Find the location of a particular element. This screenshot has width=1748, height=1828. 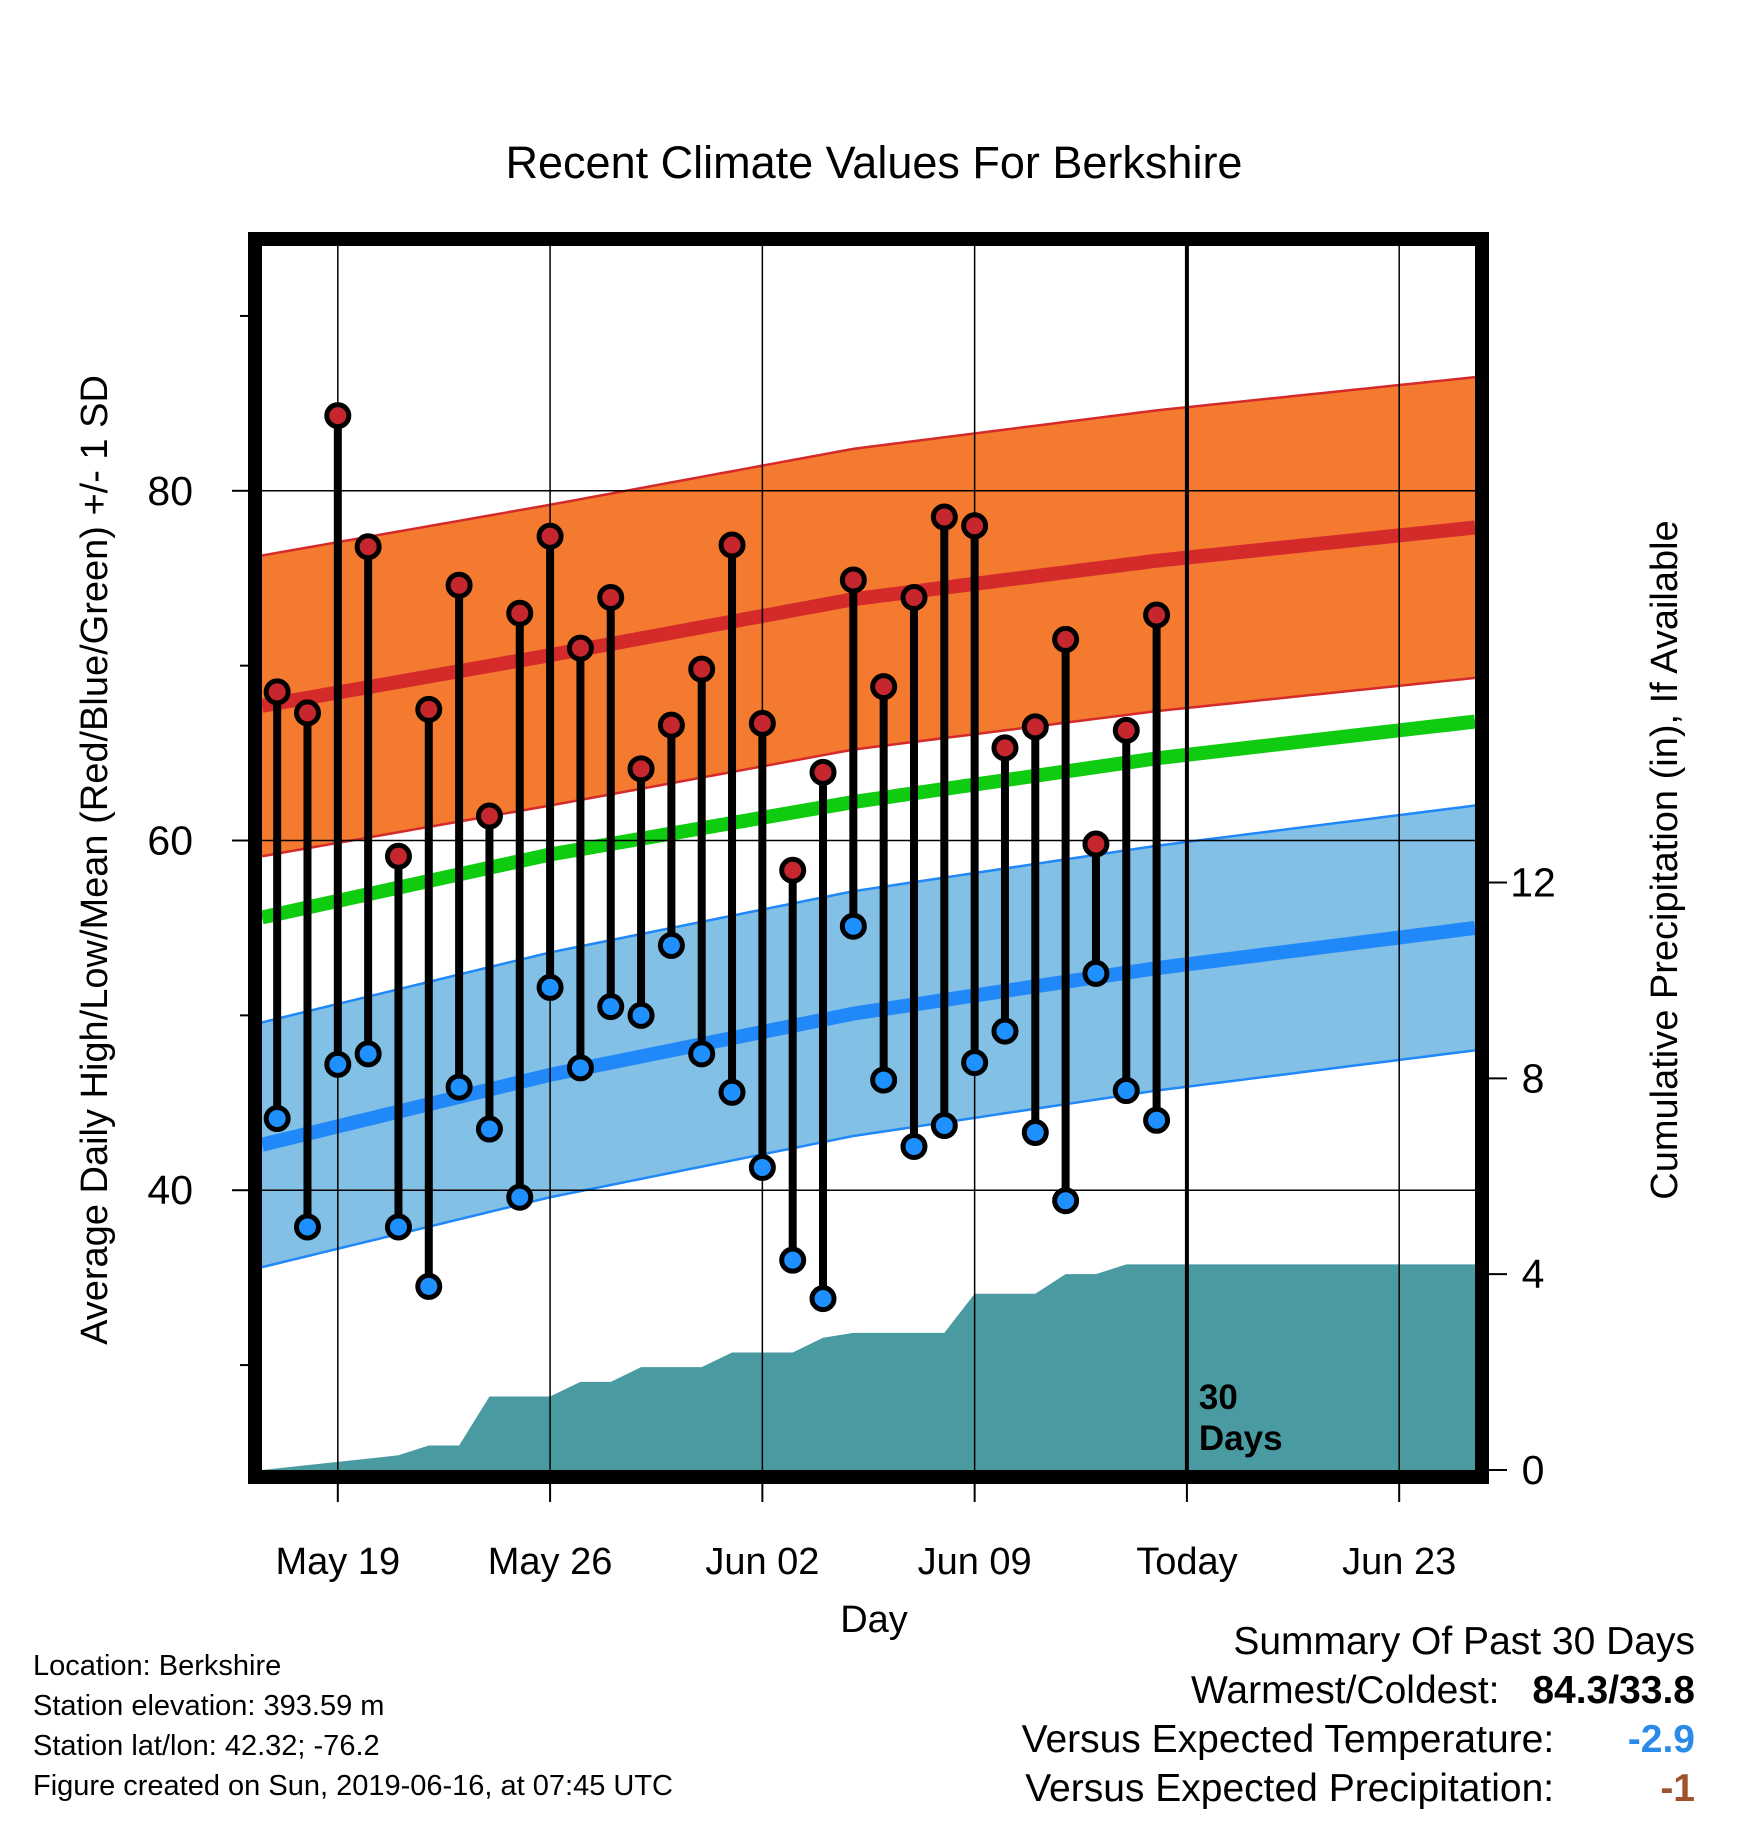

x-axis-label: Day is located at coordinates (874, 1620).